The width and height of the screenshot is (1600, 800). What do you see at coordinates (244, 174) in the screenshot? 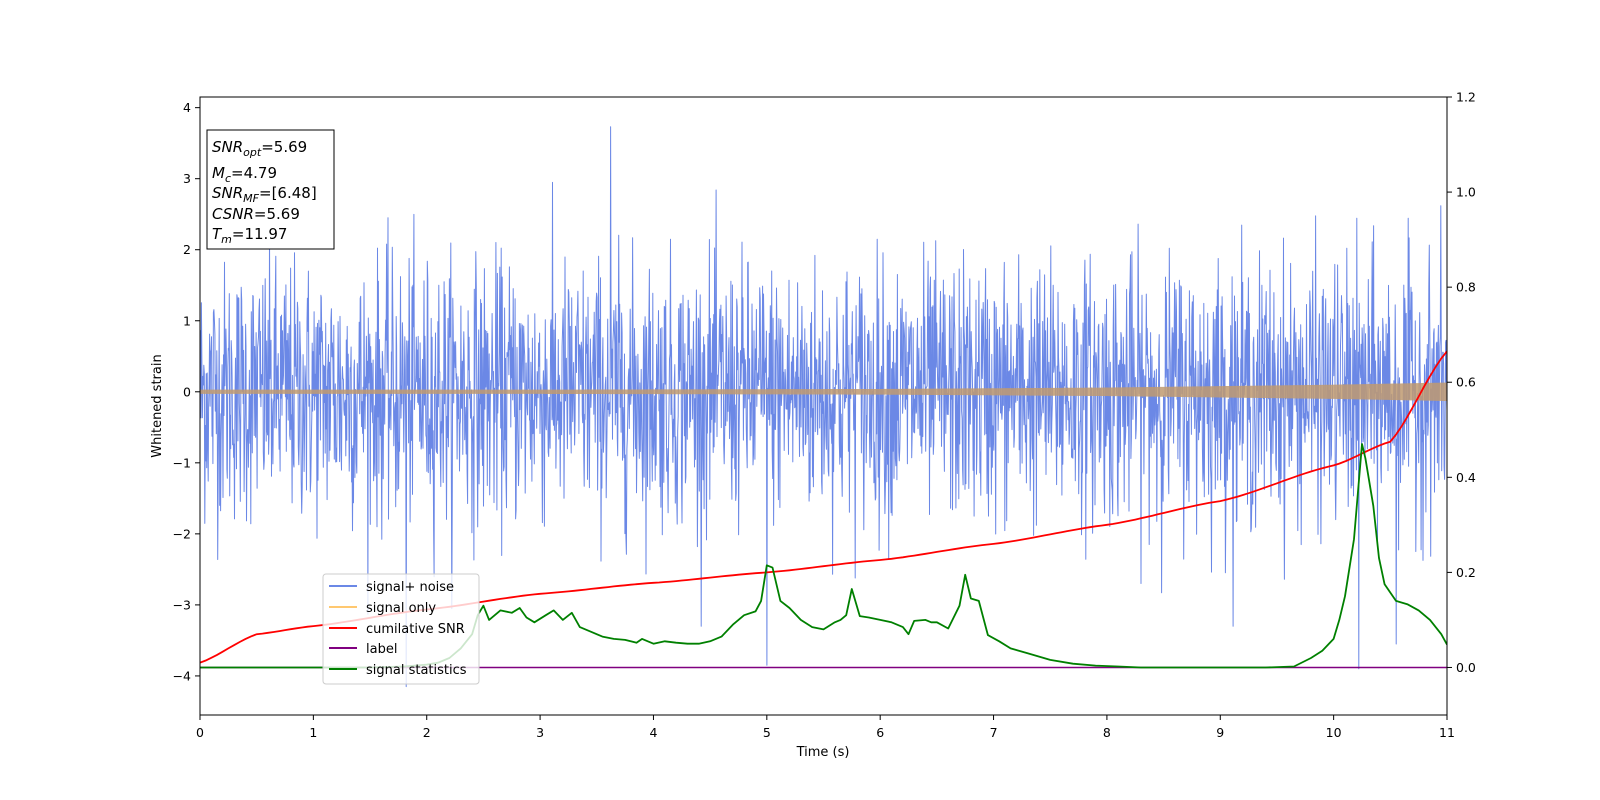
I see `info-mc: Mc=4.79` at bounding box center [244, 174].